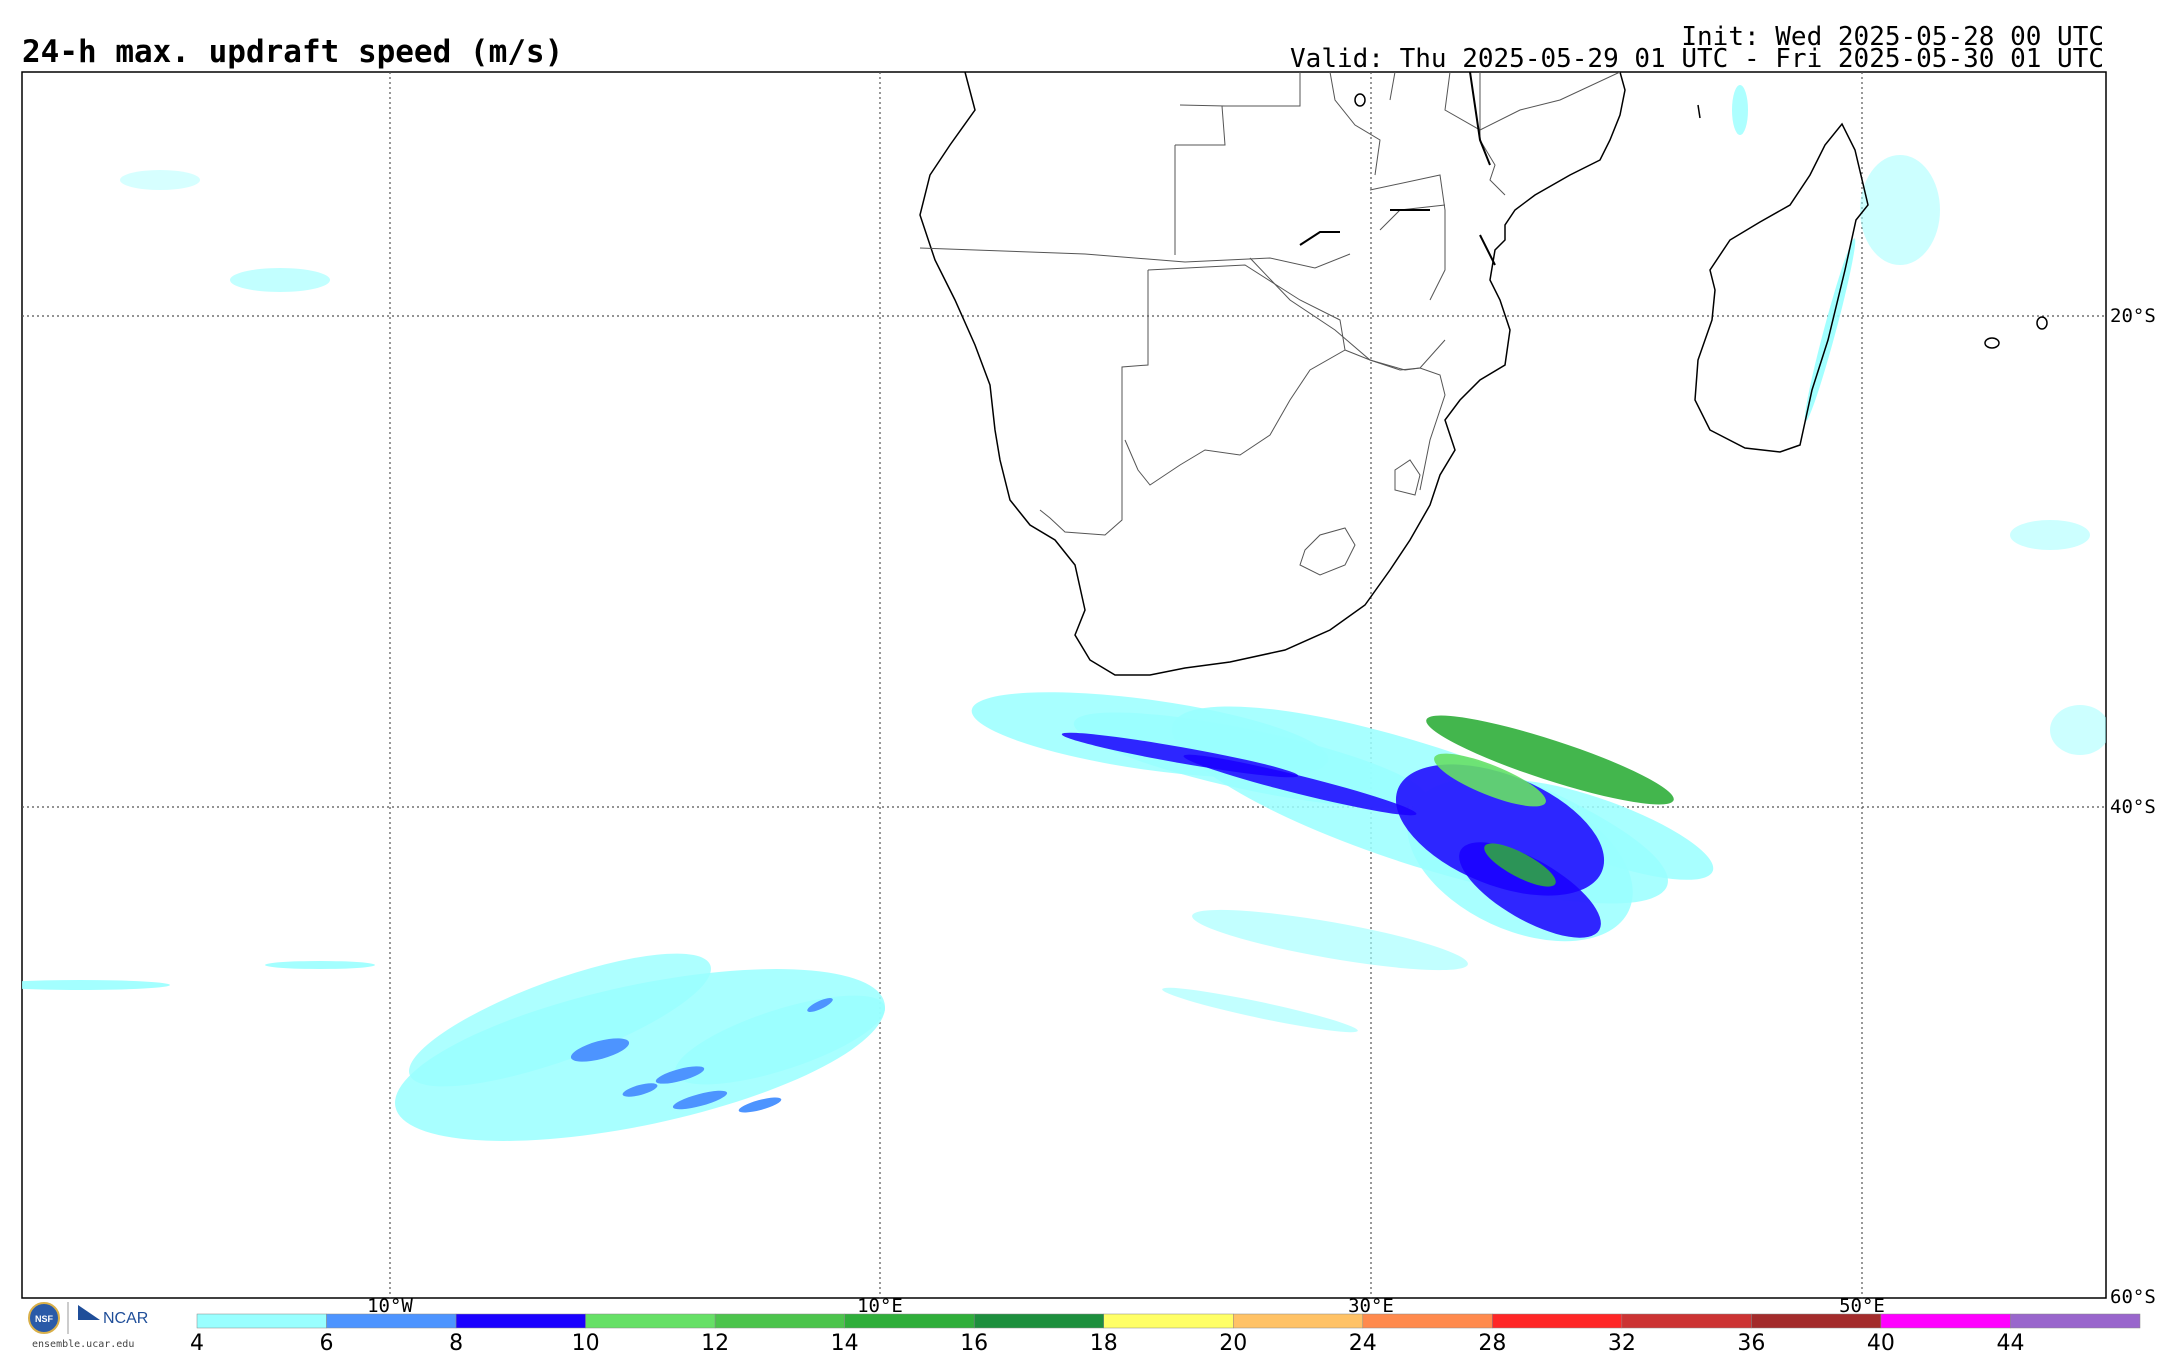 Image resolution: width=2160 pixels, height=1354 pixels. I want to click on nsf-logo-icon, so click(44, 1318).